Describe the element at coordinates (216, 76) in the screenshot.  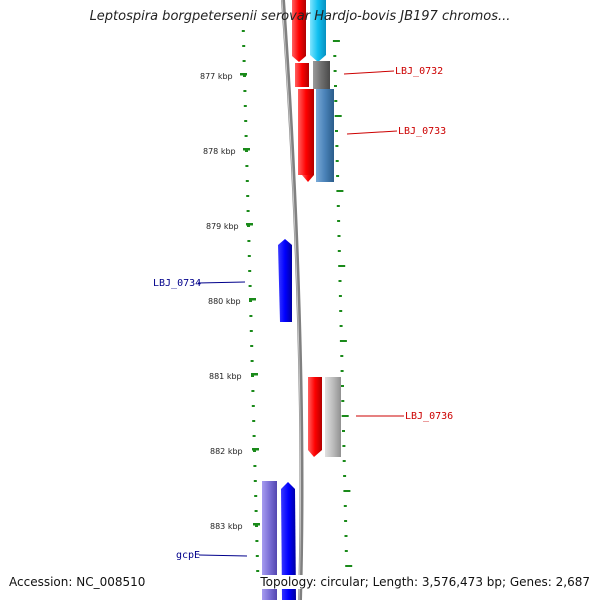
I see `kbp-label: 877 kbp` at that location.